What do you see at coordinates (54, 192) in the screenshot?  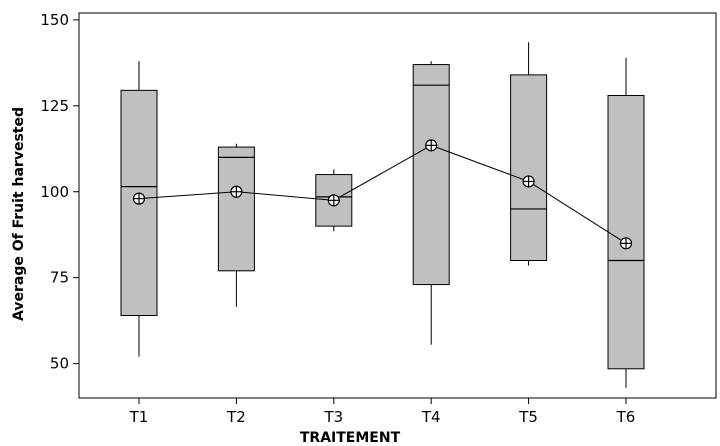 I see `y-tick-label-100: 100` at bounding box center [54, 192].